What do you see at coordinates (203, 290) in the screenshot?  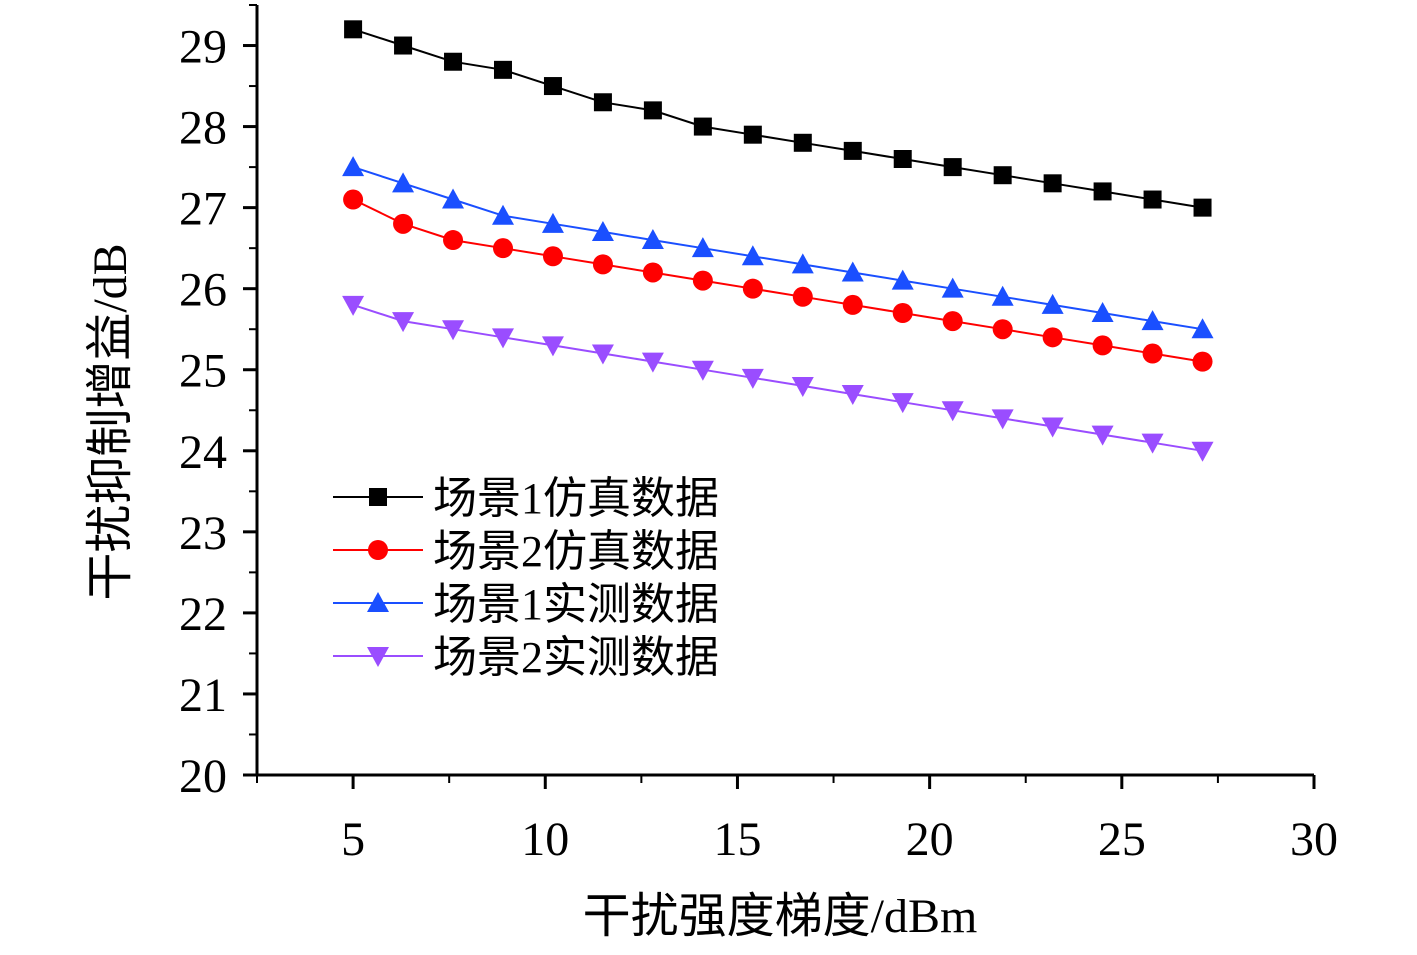 I see `y-tick-label: 26` at bounding box center [203, 290].